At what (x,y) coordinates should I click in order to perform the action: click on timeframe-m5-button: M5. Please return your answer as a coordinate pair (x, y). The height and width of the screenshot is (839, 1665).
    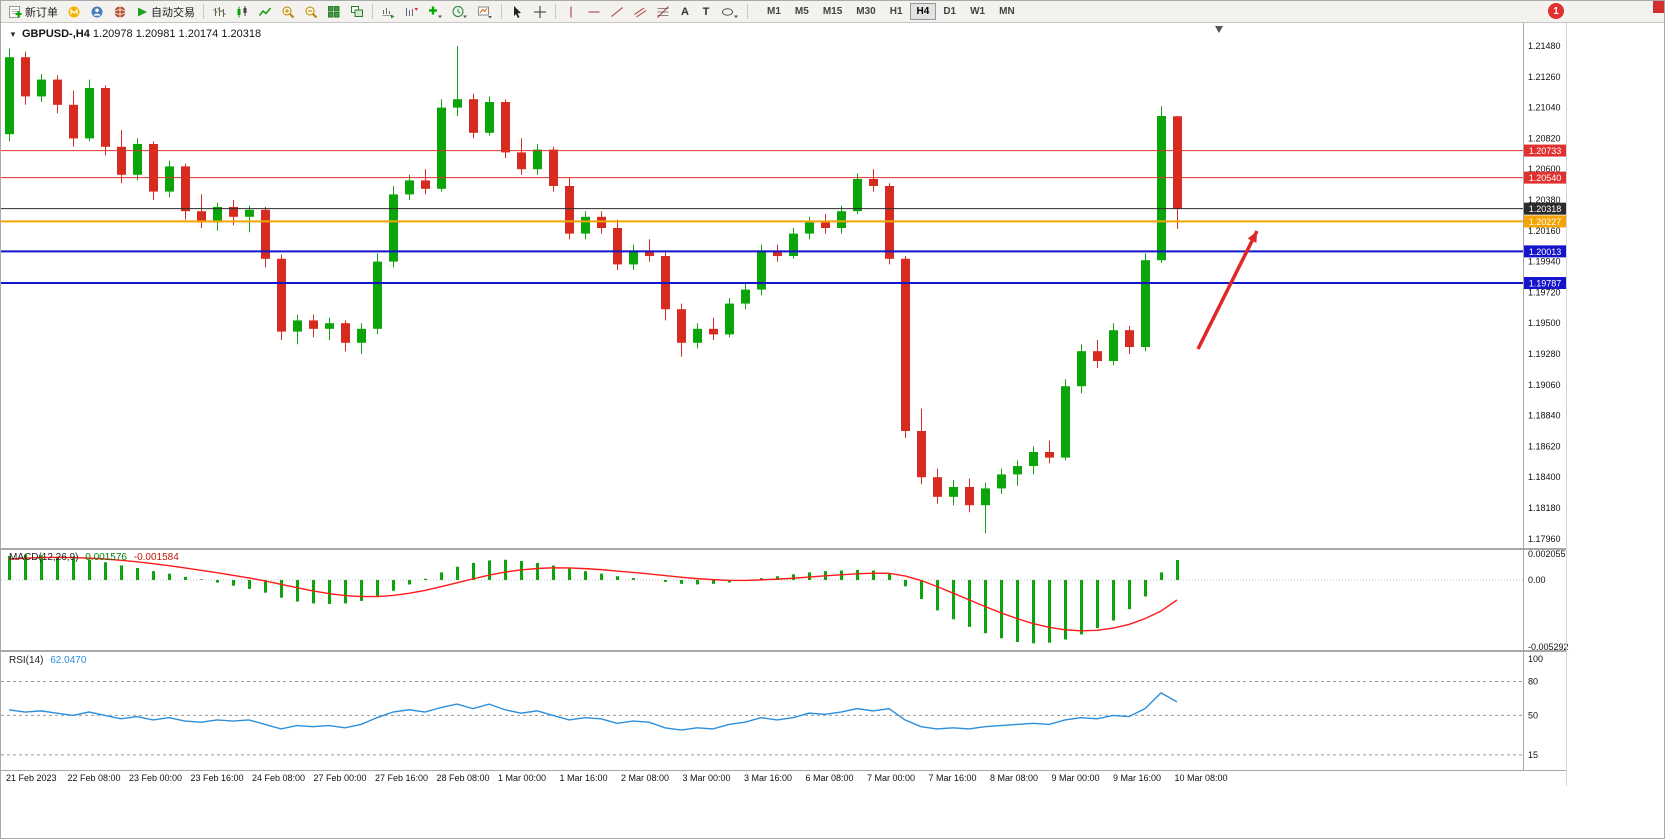
    Looking at the image, I should click on (802, 11).